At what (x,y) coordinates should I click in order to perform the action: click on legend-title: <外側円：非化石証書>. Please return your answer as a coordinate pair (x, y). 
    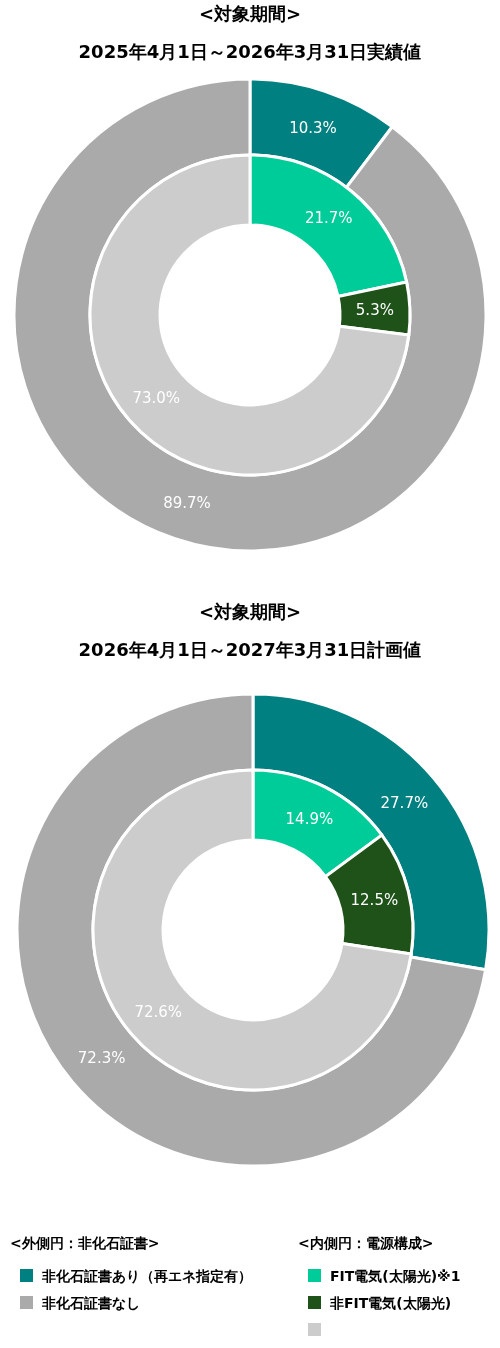
    Looking at the image, I should click on (85, 1243).